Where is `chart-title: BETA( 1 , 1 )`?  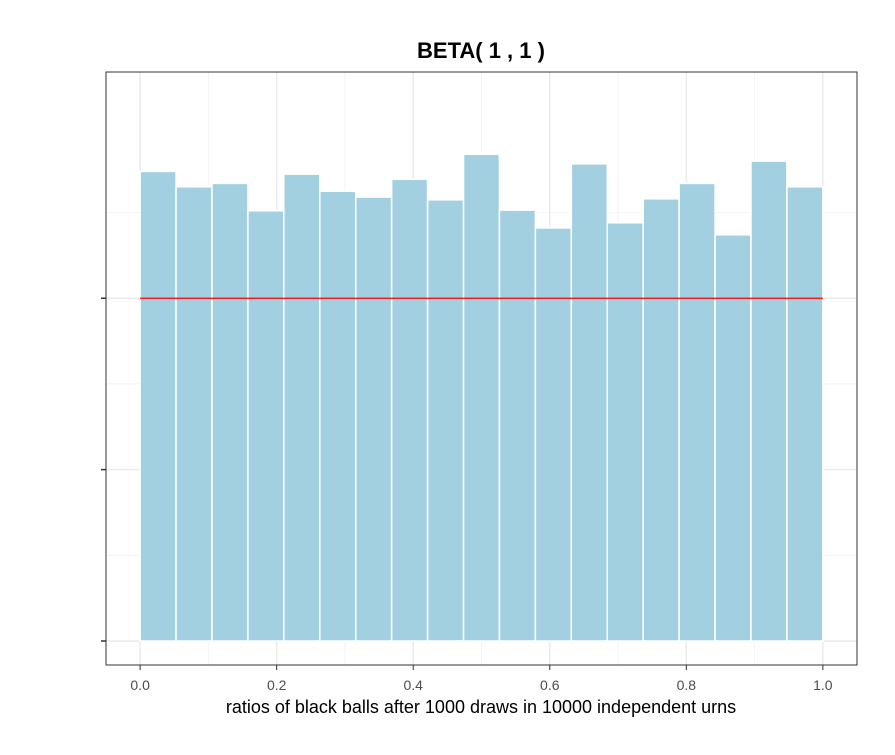
chart-title: BETA( 1 , 1 ) is located at coordinates (481, 50).